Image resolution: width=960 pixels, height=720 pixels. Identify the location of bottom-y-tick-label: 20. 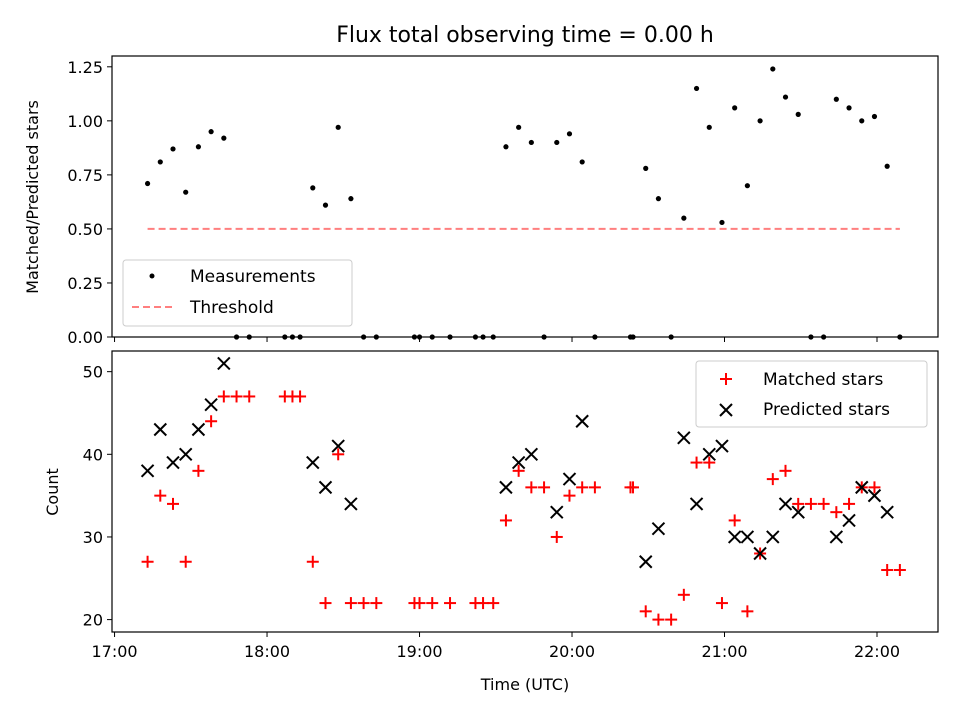
(93, 620).